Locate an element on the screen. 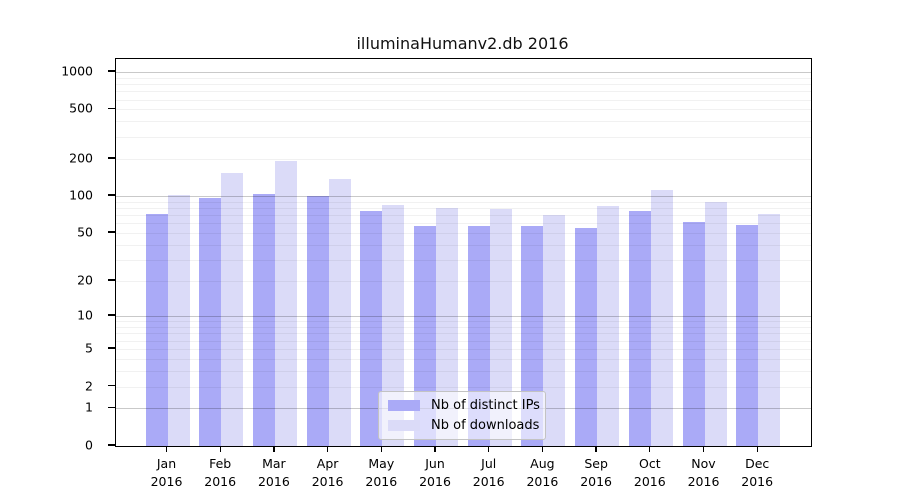 This screenshot has height=500, width=900. legend-item-downloads: Nb of downloads is located at coordinates (463, 425).